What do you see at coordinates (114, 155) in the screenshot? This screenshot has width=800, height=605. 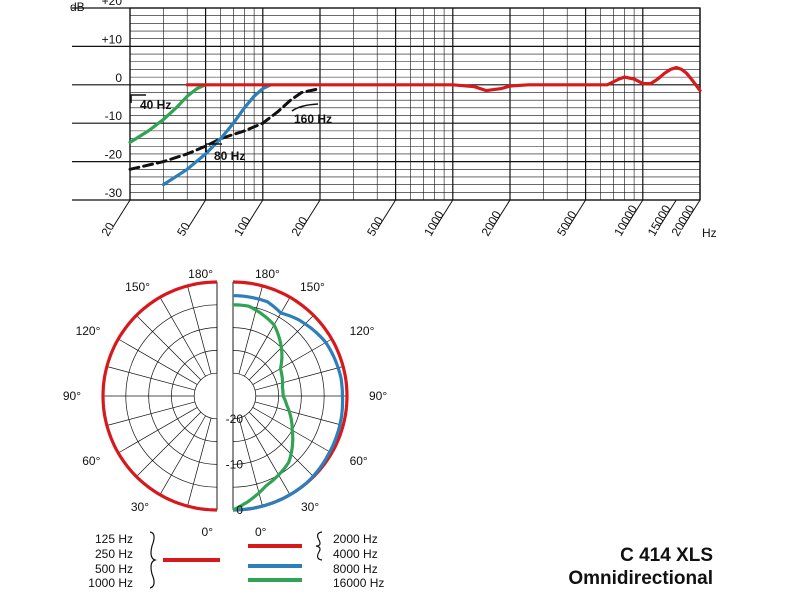 I see `y-tick-label: -20` at bounding box center [114, 155].